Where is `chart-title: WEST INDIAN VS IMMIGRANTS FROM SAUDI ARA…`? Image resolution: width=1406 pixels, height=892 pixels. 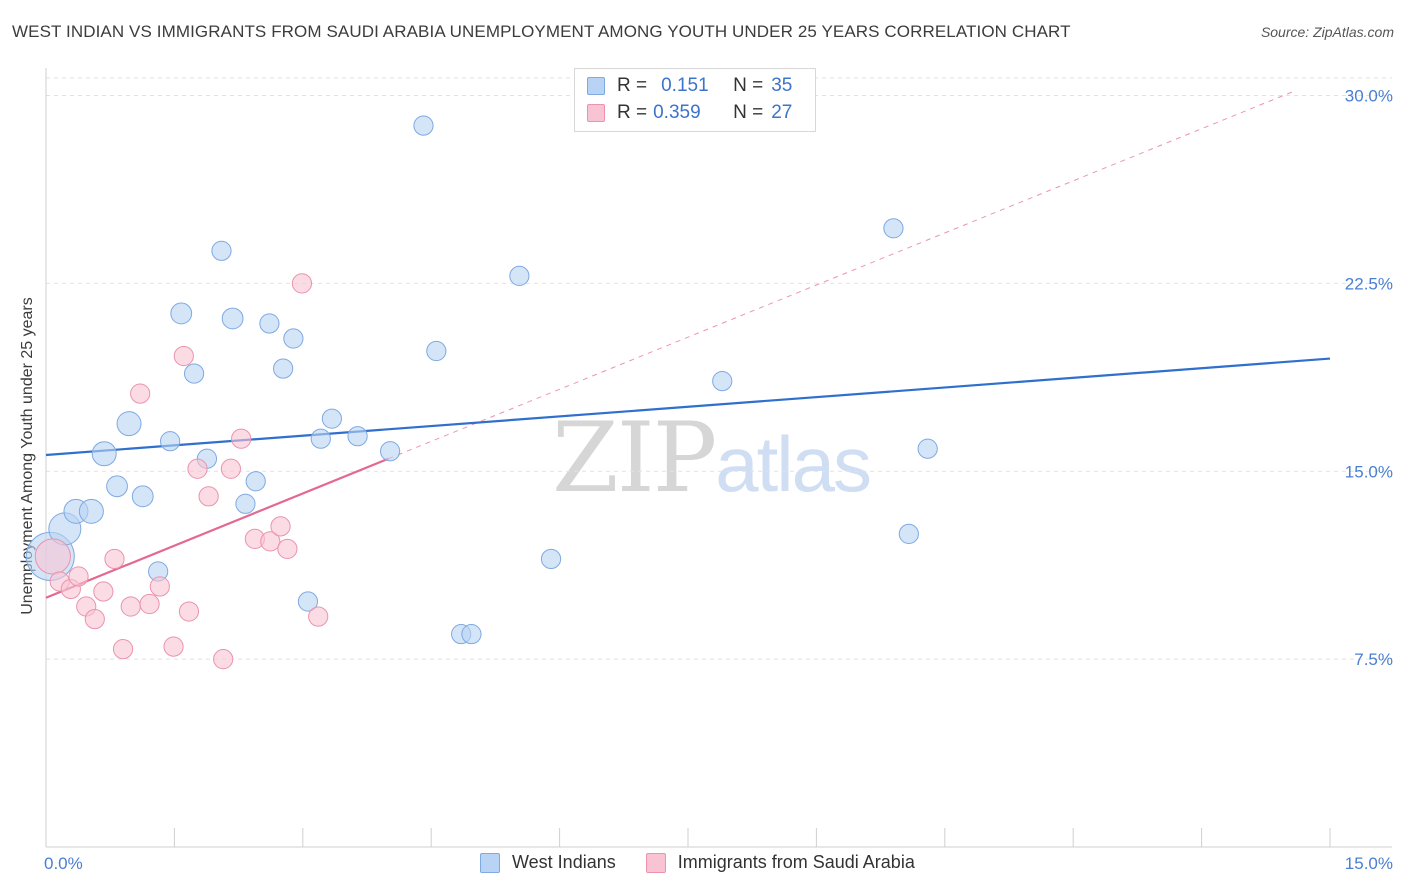 chart-title: WEST INDIAN VS IMMIGRANTS FROM SAUDI ARA… is located at coordinates (541, 31).